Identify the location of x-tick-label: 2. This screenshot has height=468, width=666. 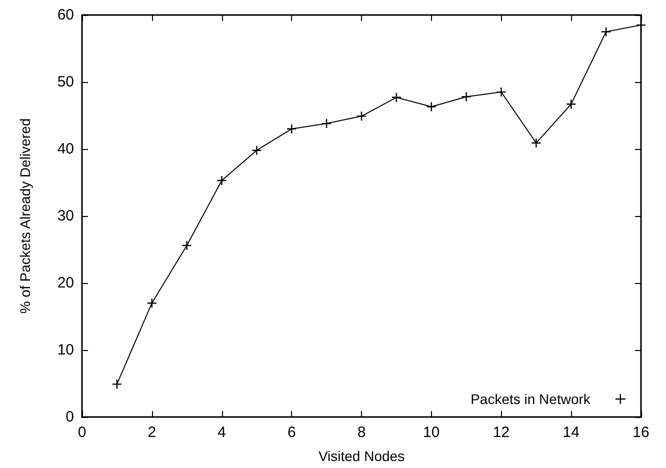
(152, 432).